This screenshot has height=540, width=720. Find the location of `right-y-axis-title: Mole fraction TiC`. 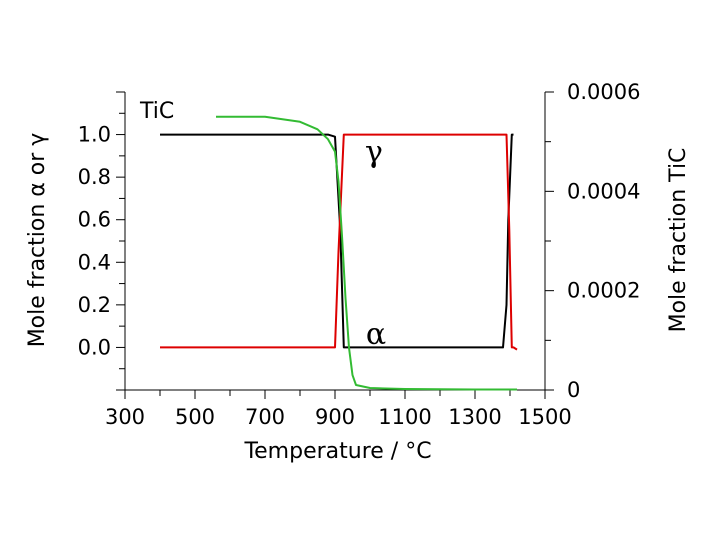

right-y-axis-title: Mole fraction TiC is located at coordinates (678, 240).